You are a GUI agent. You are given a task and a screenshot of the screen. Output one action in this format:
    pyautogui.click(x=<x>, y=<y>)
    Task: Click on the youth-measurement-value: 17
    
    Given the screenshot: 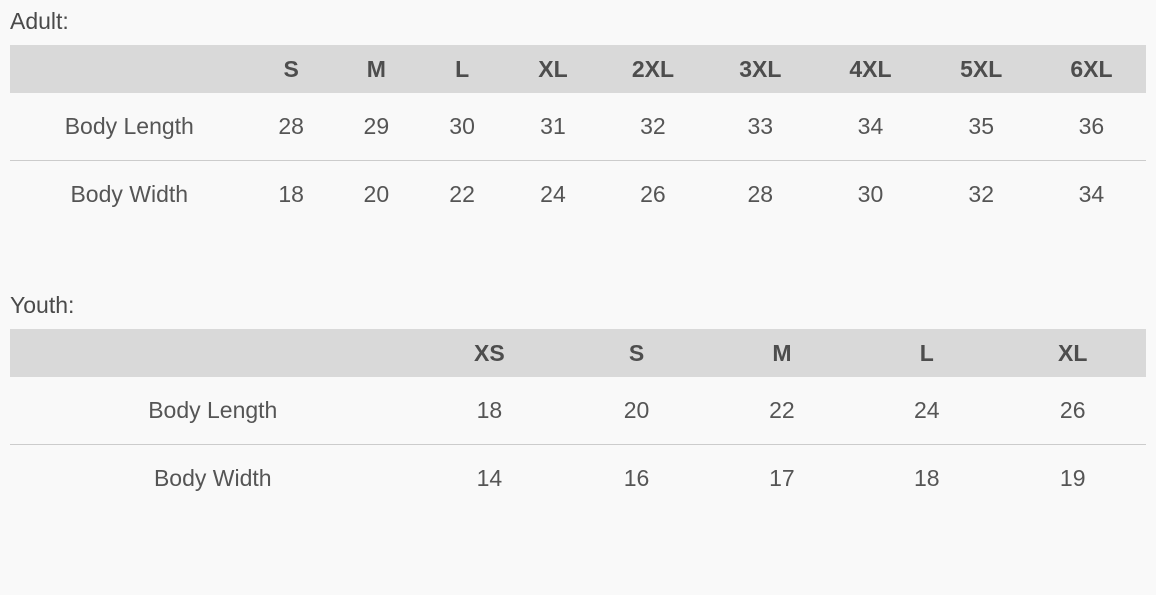 What is the action you would take?
    pyautogui.click(x=782, y=478)
    